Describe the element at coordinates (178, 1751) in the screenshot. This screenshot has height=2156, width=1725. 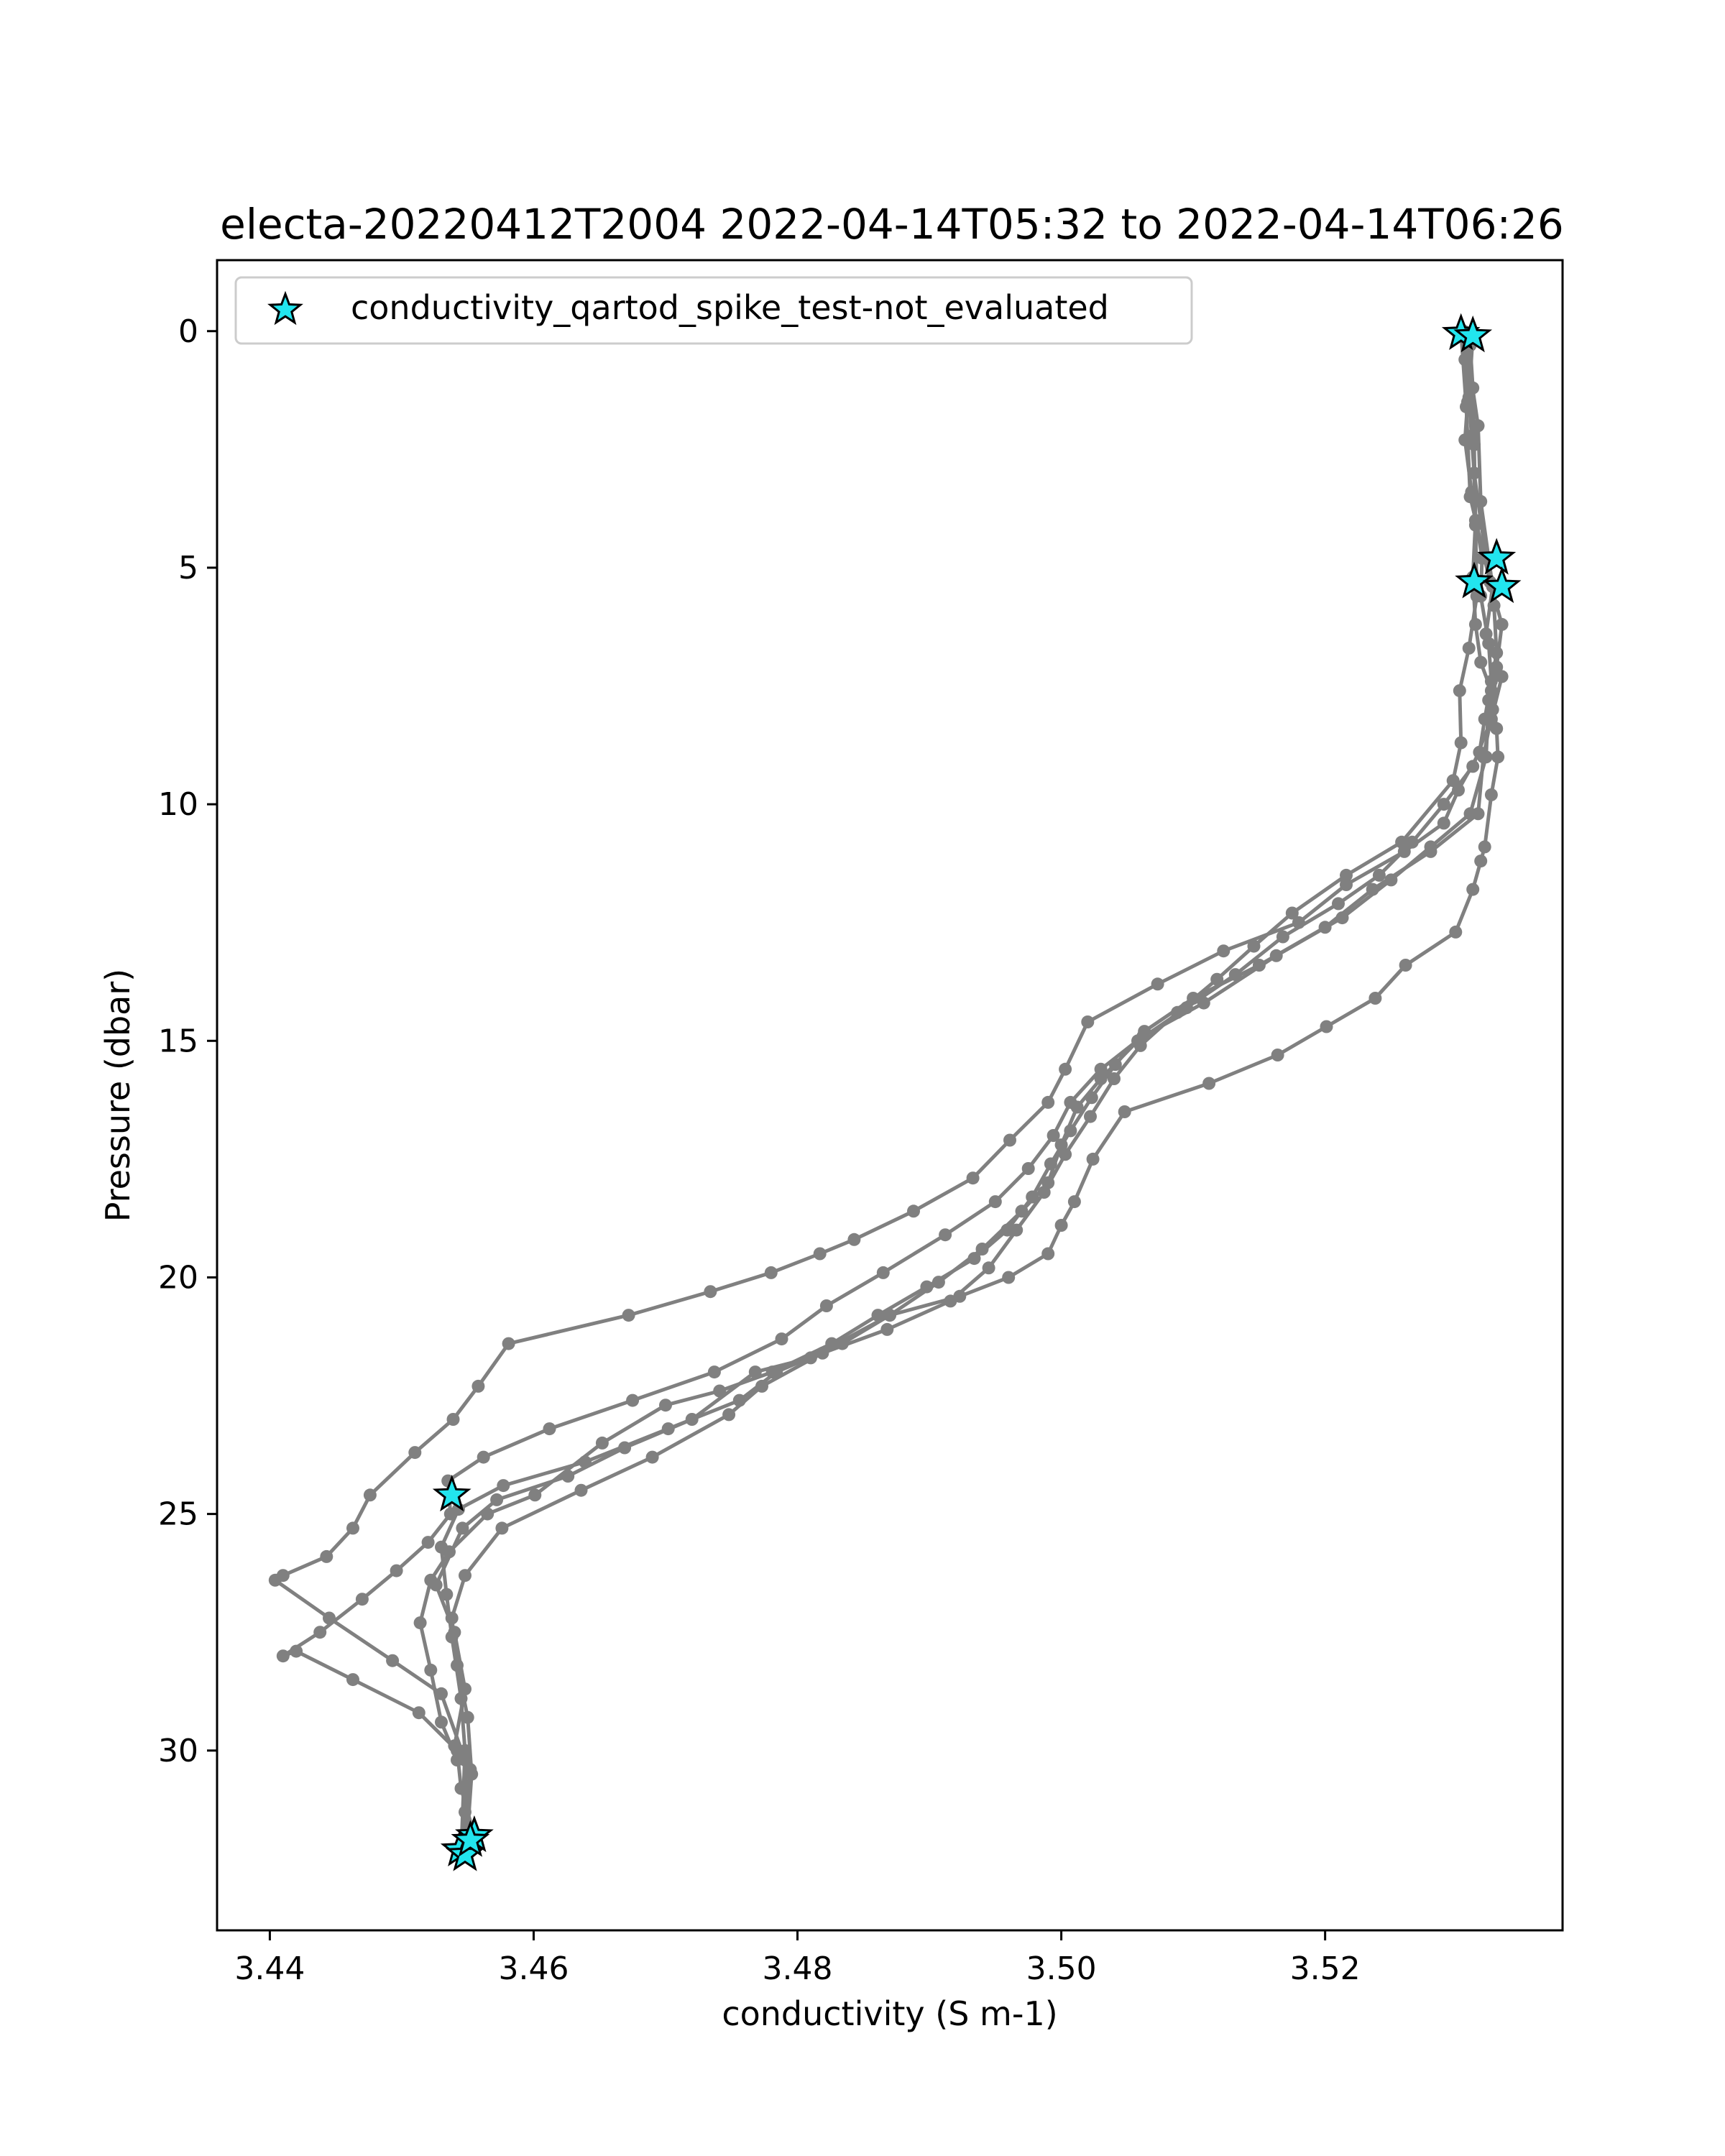
I see `y-tick-label: 30` at that location.